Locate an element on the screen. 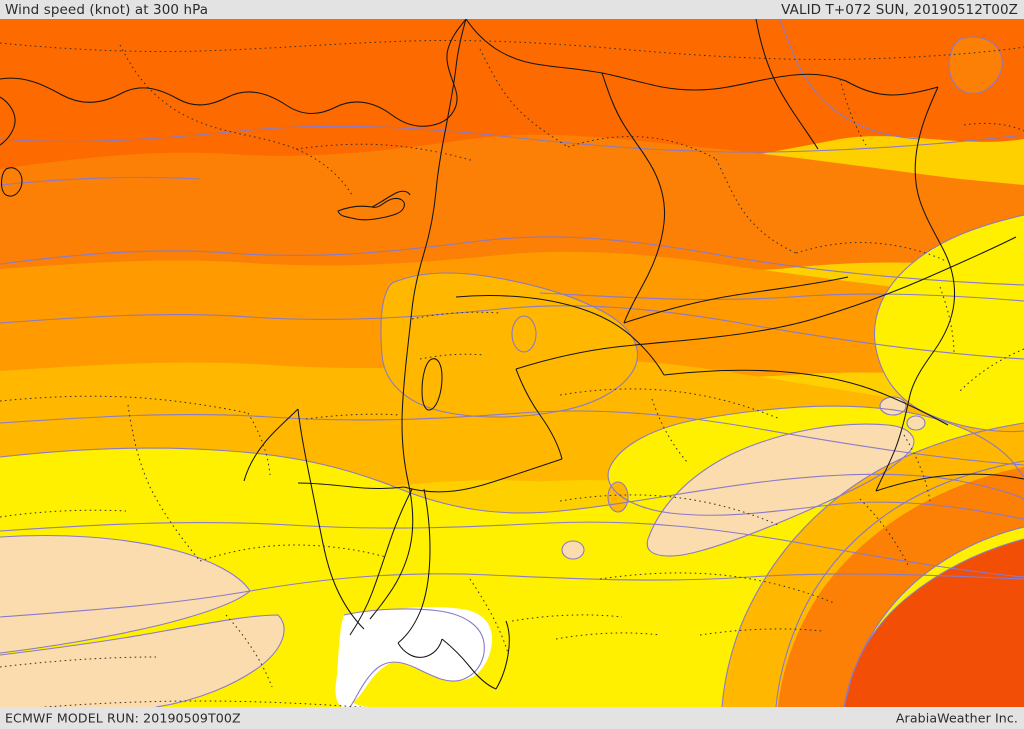  coastline-arabian-gulf is located at coordinates (949, 482).